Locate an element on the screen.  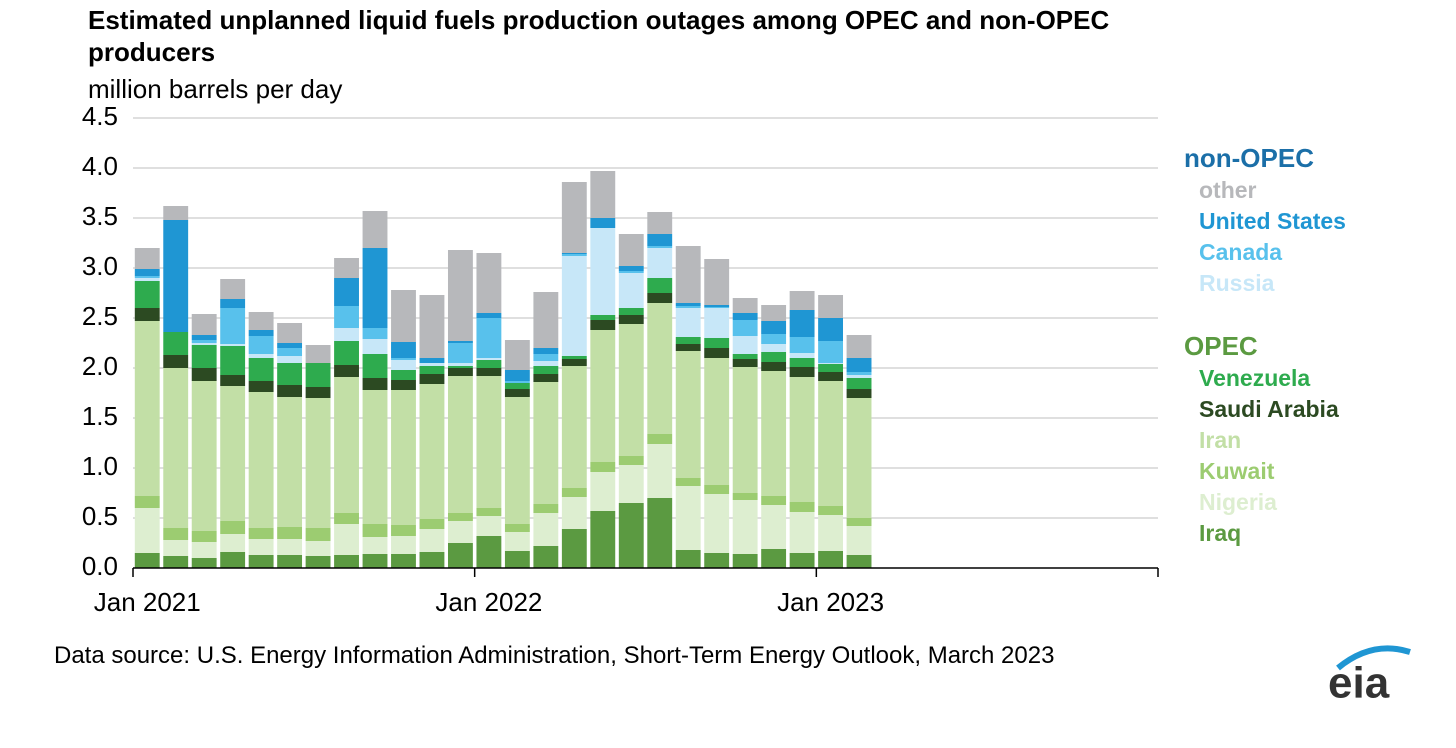
y-tick-label: 1.5 is located at coordinates (100, 416).